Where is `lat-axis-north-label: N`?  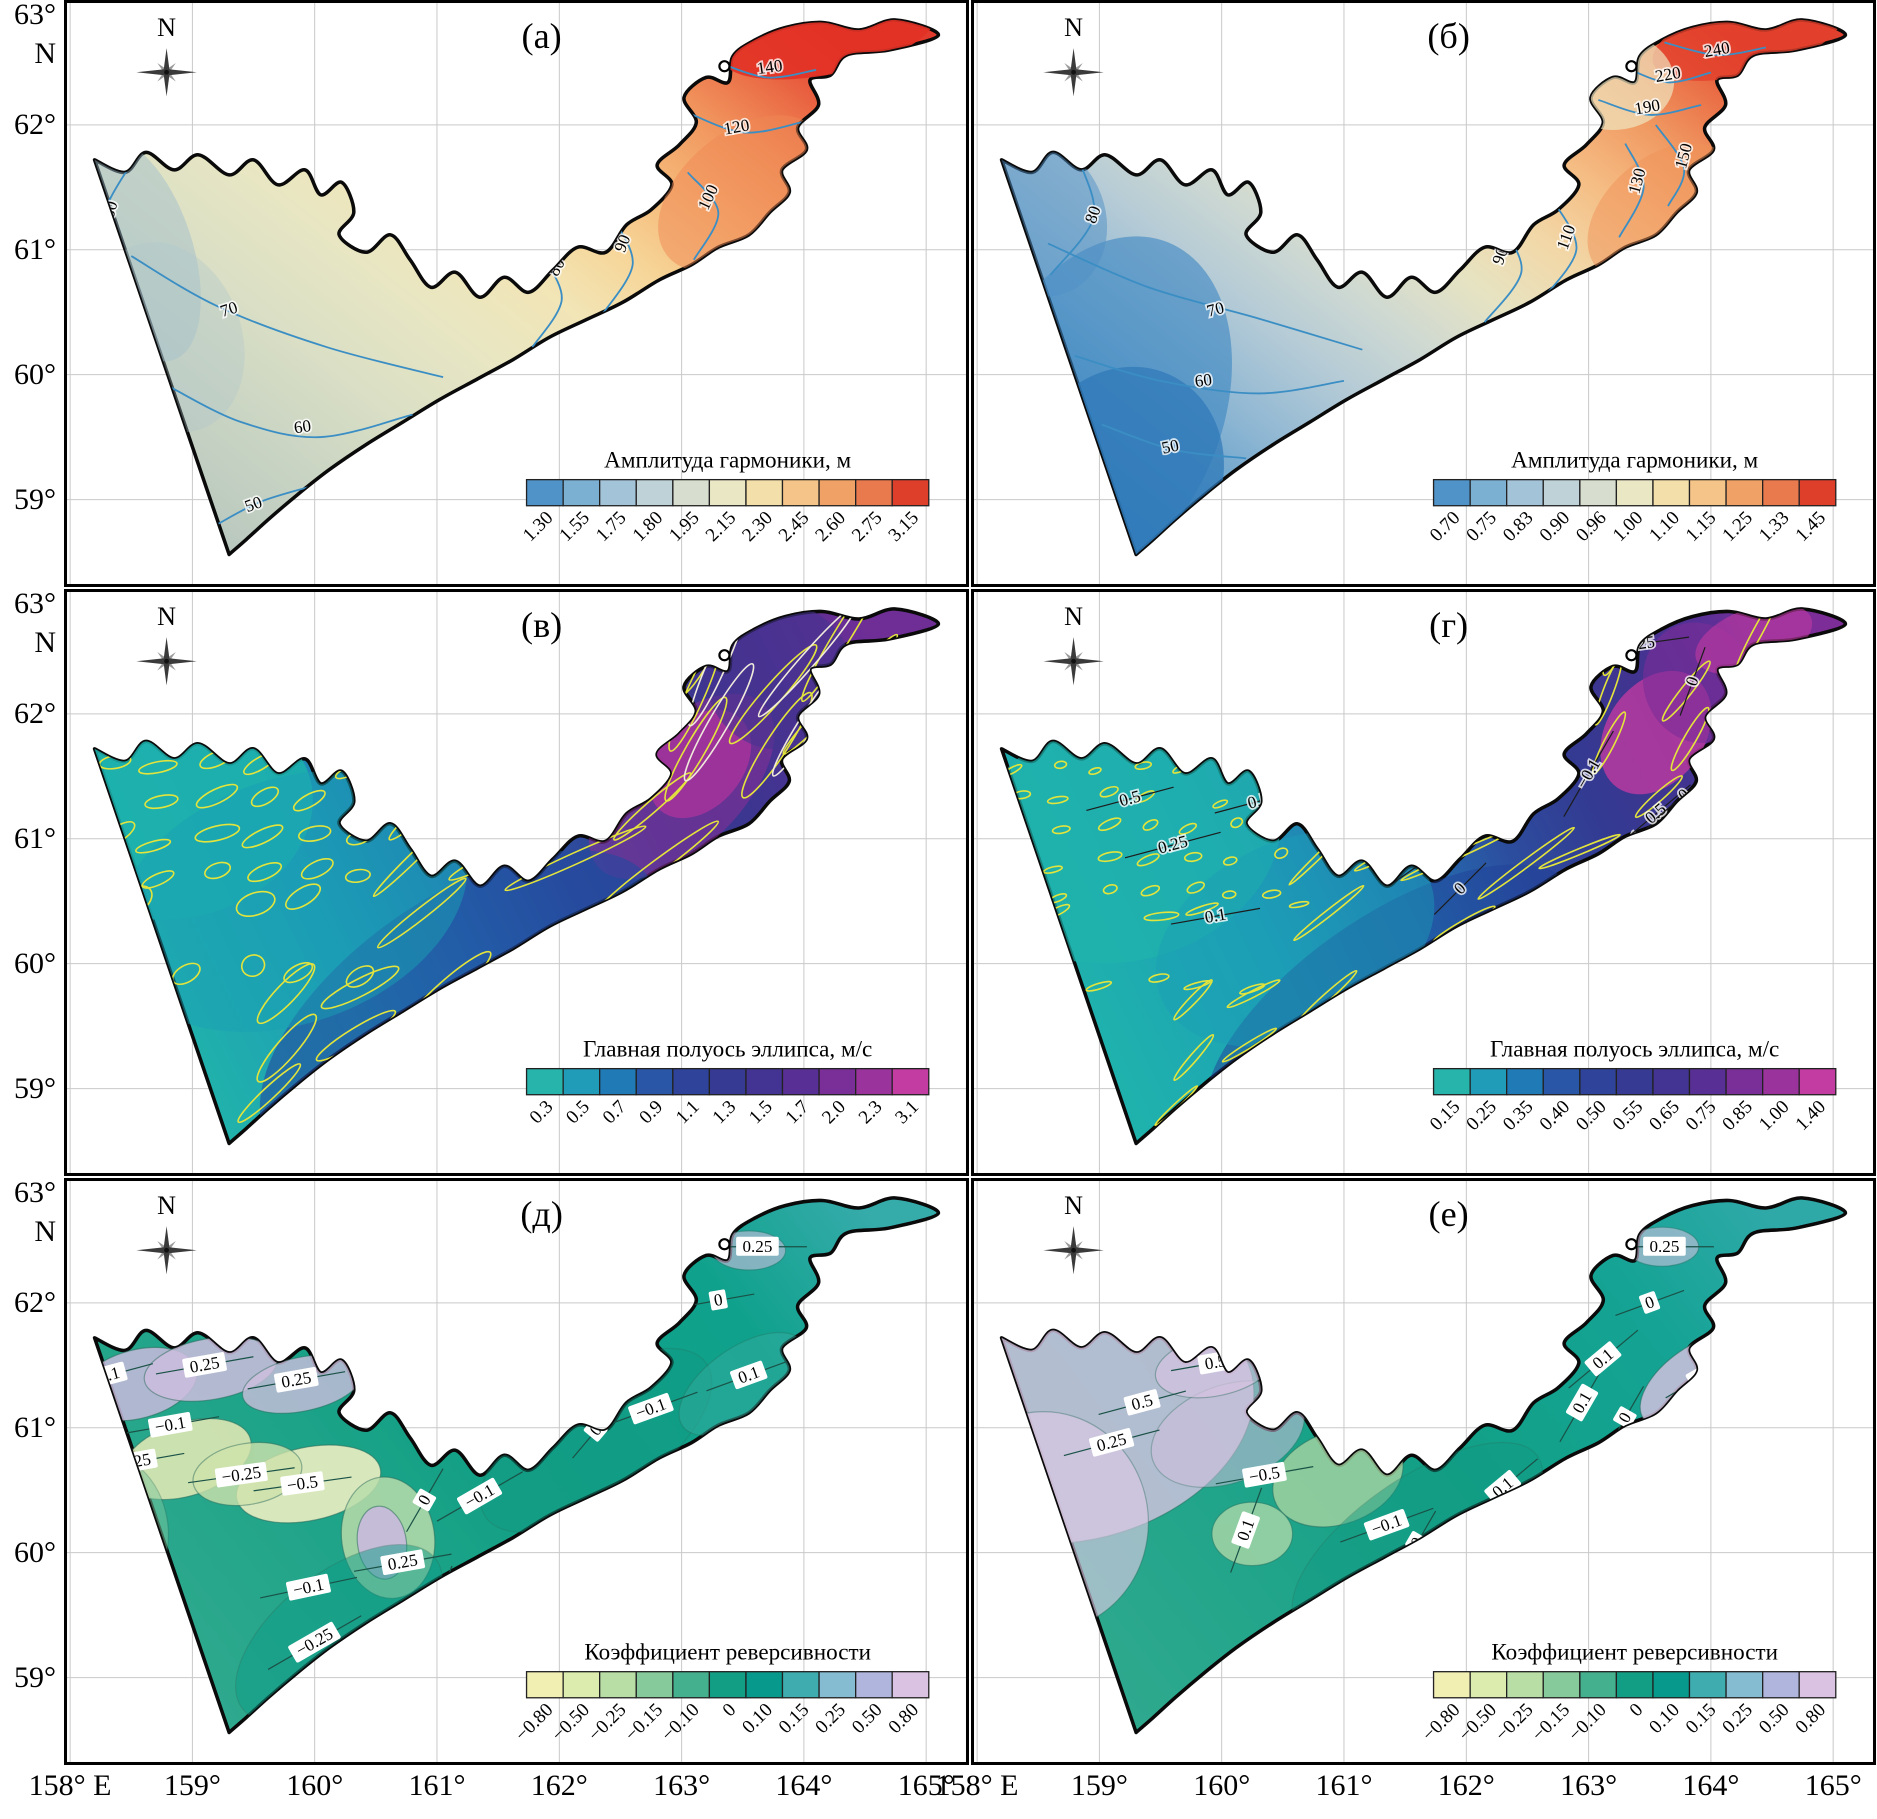
lat-axis-north-label: N is located at coordinates (45, 1231).